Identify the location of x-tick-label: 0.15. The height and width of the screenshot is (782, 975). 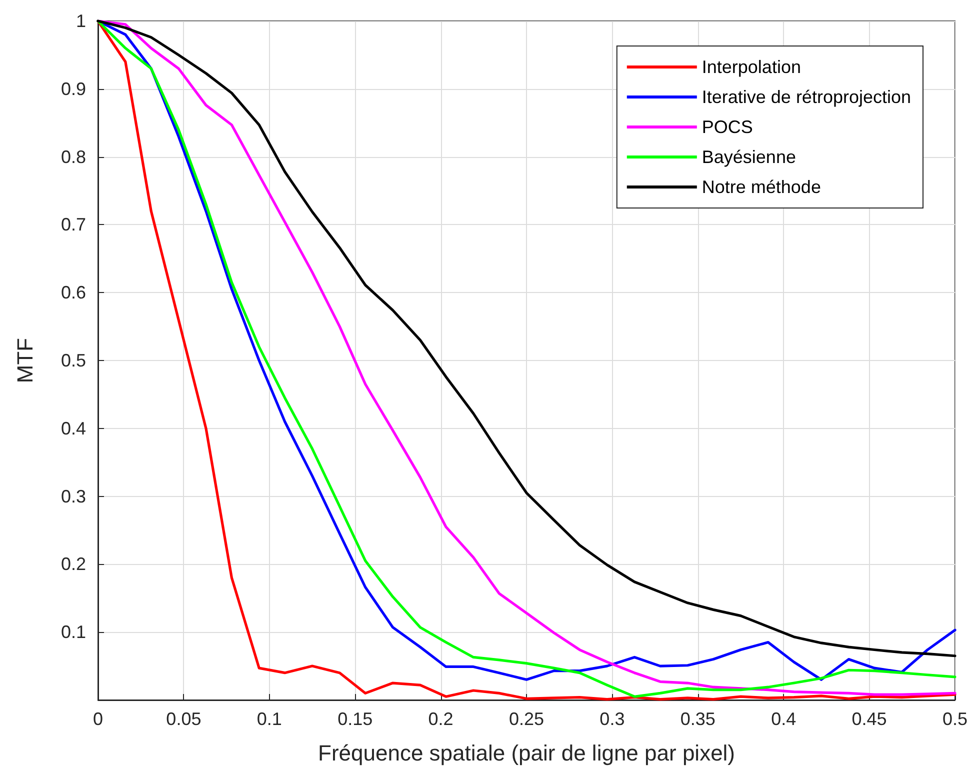
(355, 719).